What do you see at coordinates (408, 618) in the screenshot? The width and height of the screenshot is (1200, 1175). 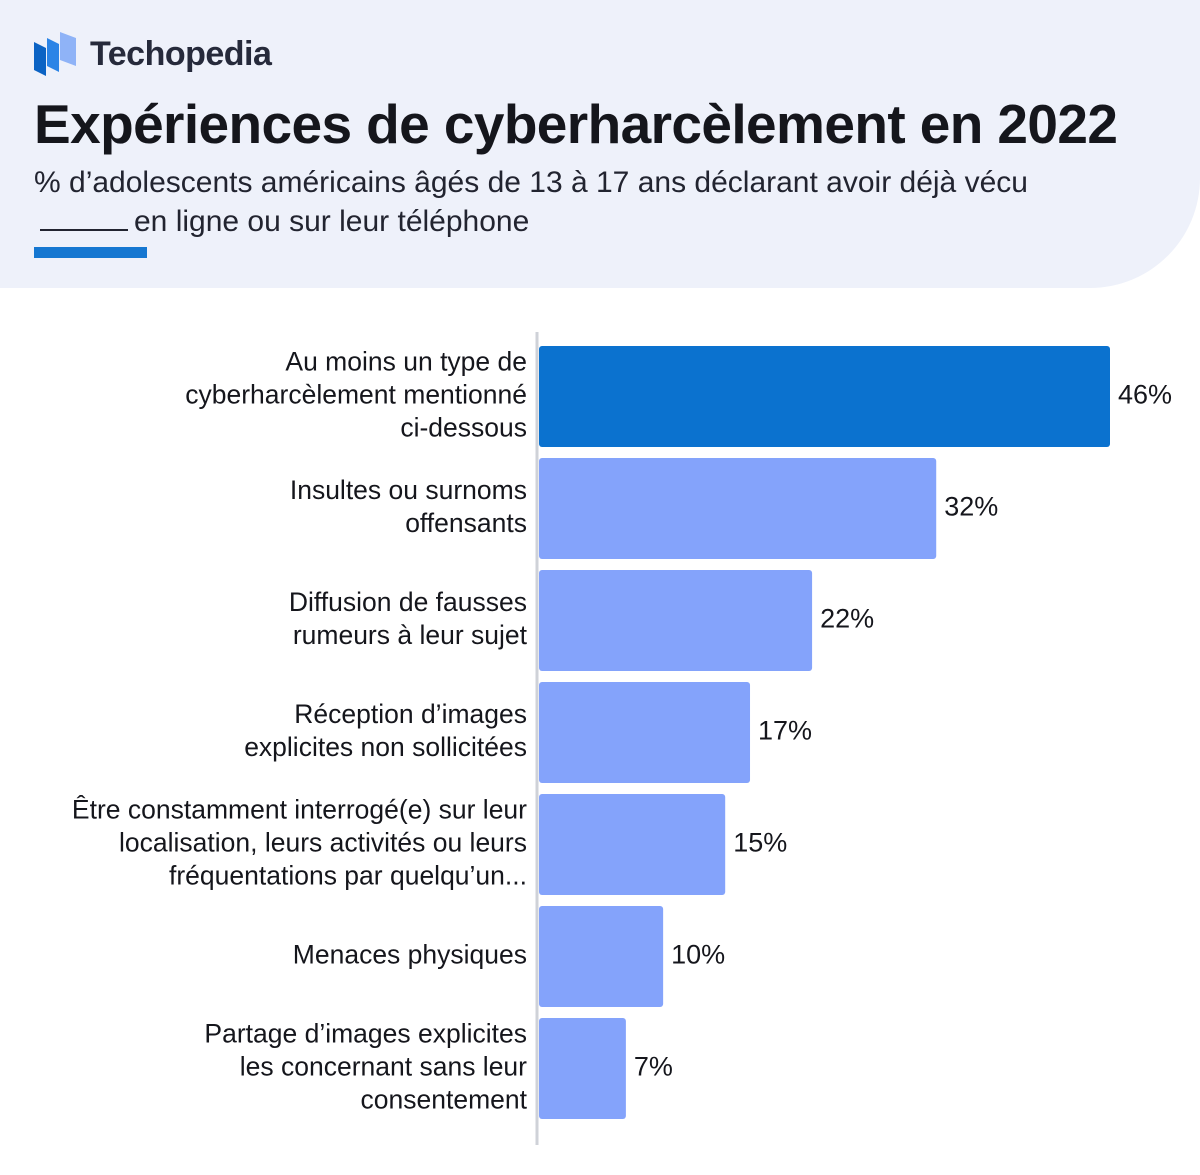 I see `category-label-3: Diffusion de fausses rumeurs à leur sujet` at bounding box center [408, 618].